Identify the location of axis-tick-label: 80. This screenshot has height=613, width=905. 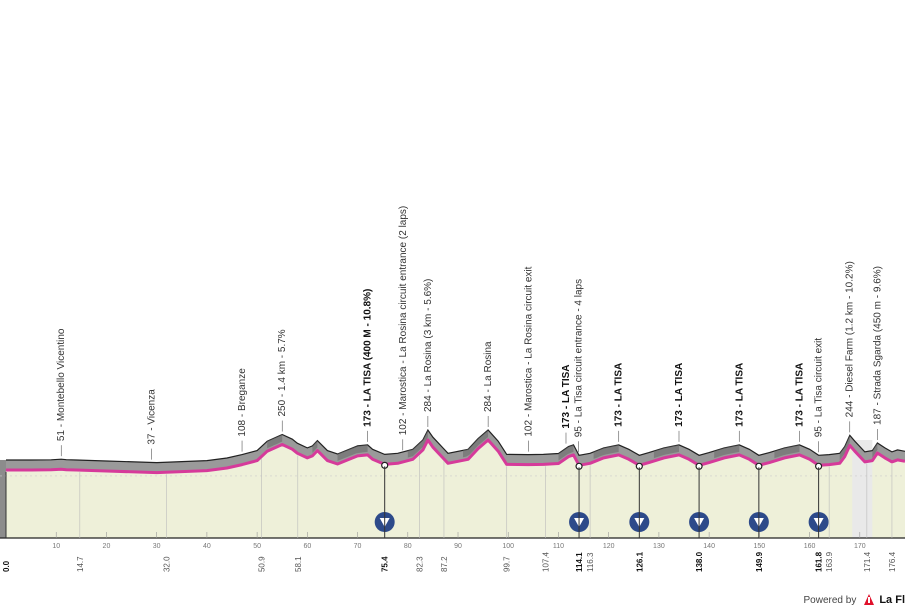
(408, 546).